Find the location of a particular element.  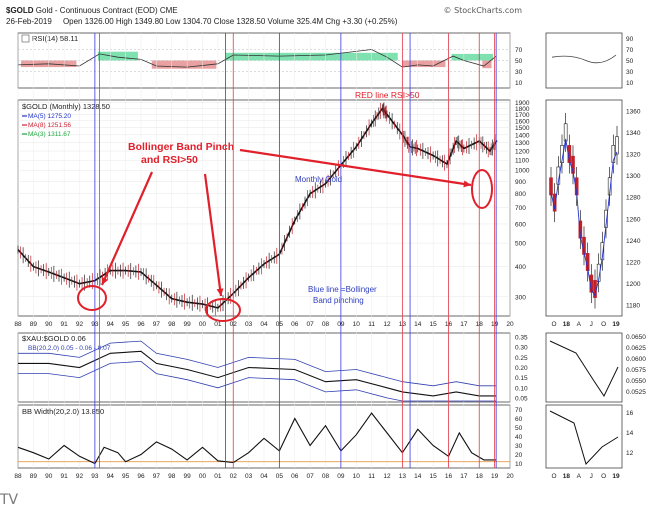

year-axis-label: 97 is located at coordinates (157, 324).